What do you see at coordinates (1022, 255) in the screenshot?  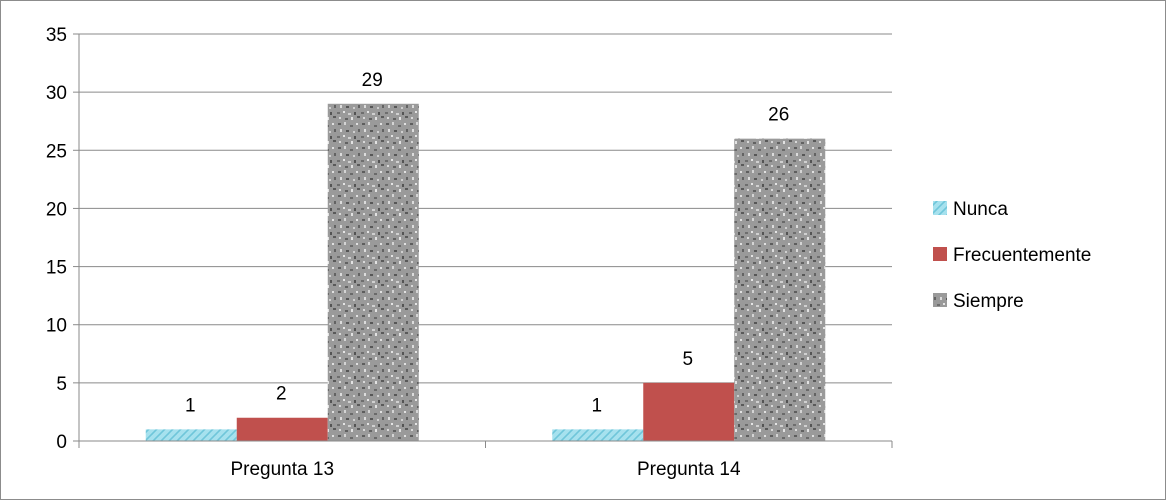 I see `legend-label: Frecuentemente` at bounding box center [1022, 255].